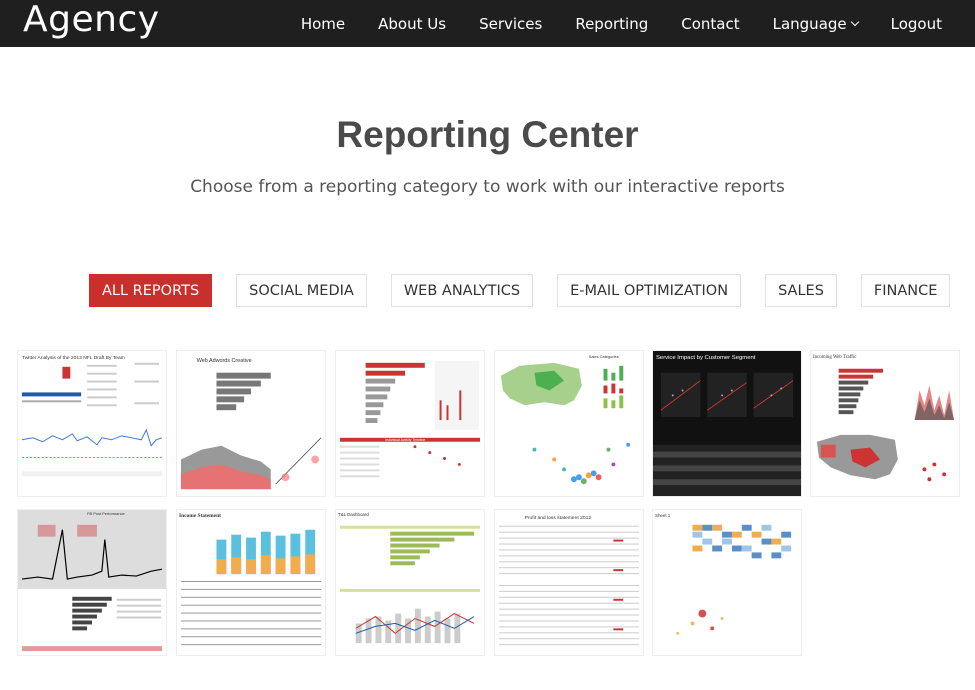  What do you see at coordinates (809, 23) in the screenshot?
I see `nav-language-label: Language` at bounding box center [809, 23].